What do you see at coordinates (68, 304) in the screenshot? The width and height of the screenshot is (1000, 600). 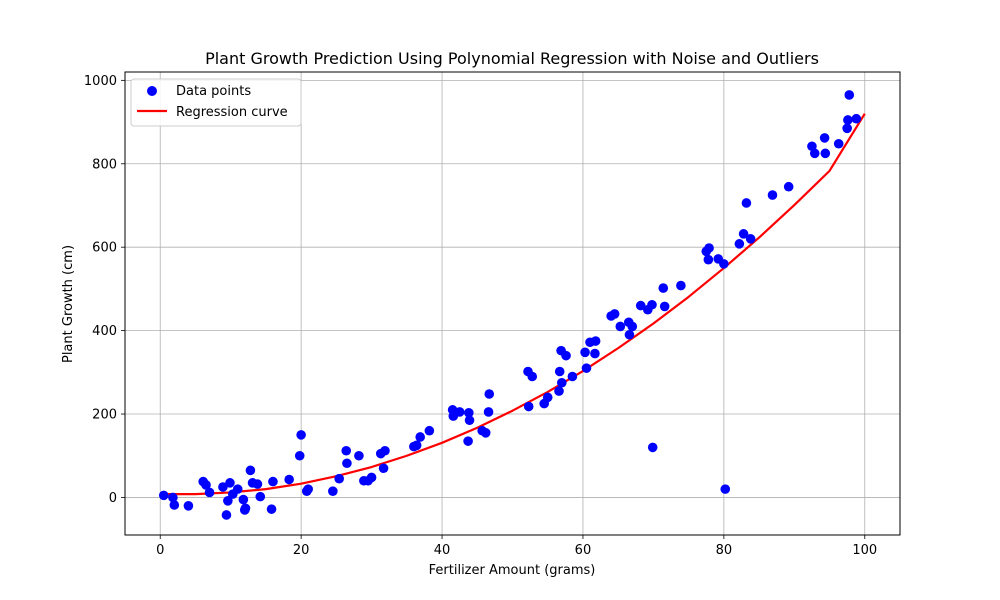 I see `y-axis-label: Plant Growth (cm)` at bounding box center [68, 304].